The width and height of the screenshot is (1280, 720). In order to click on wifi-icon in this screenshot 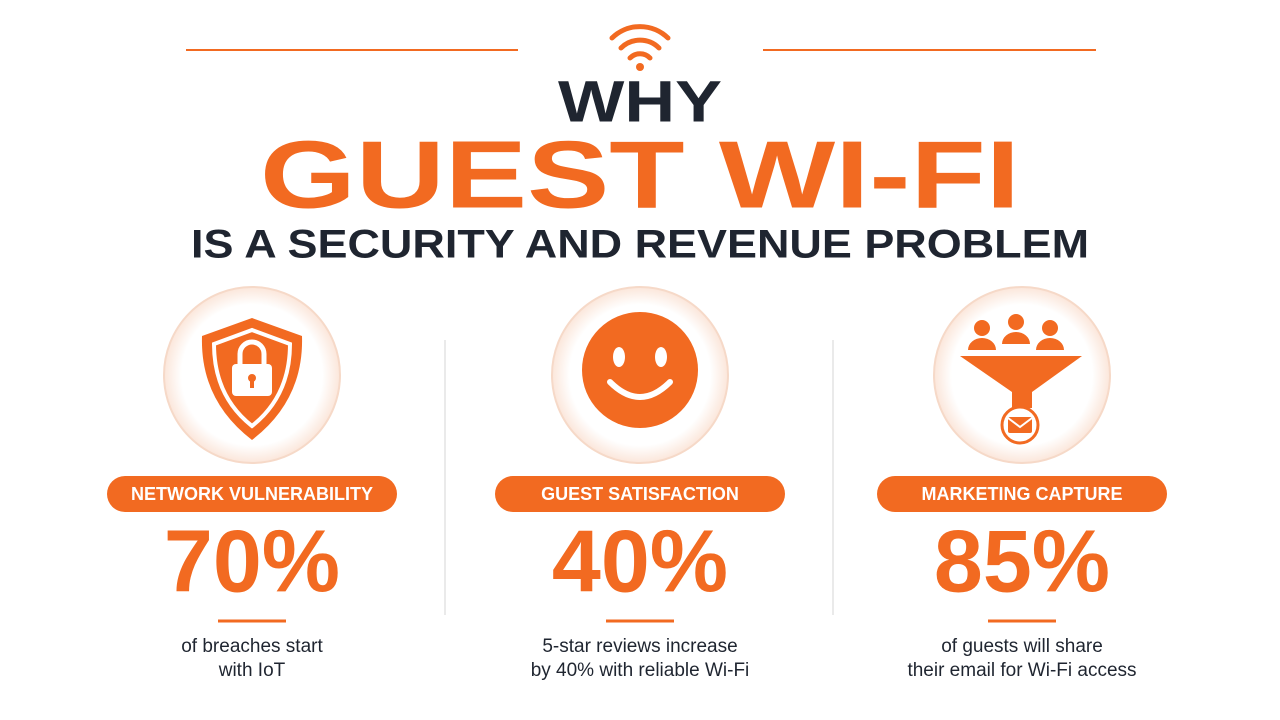, I will do `click(640, 47)`.